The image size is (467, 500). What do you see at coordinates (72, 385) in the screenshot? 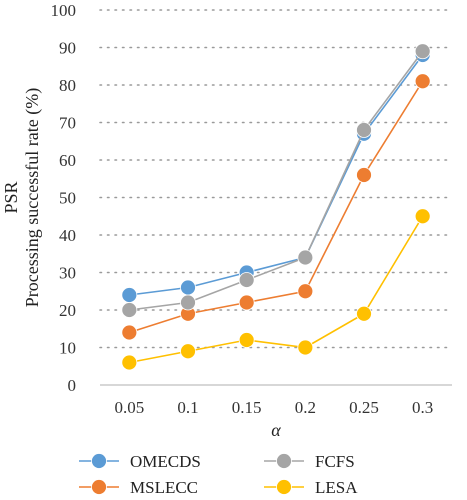
I see `y-tick-label: 0` at bounding box center [72, 385].